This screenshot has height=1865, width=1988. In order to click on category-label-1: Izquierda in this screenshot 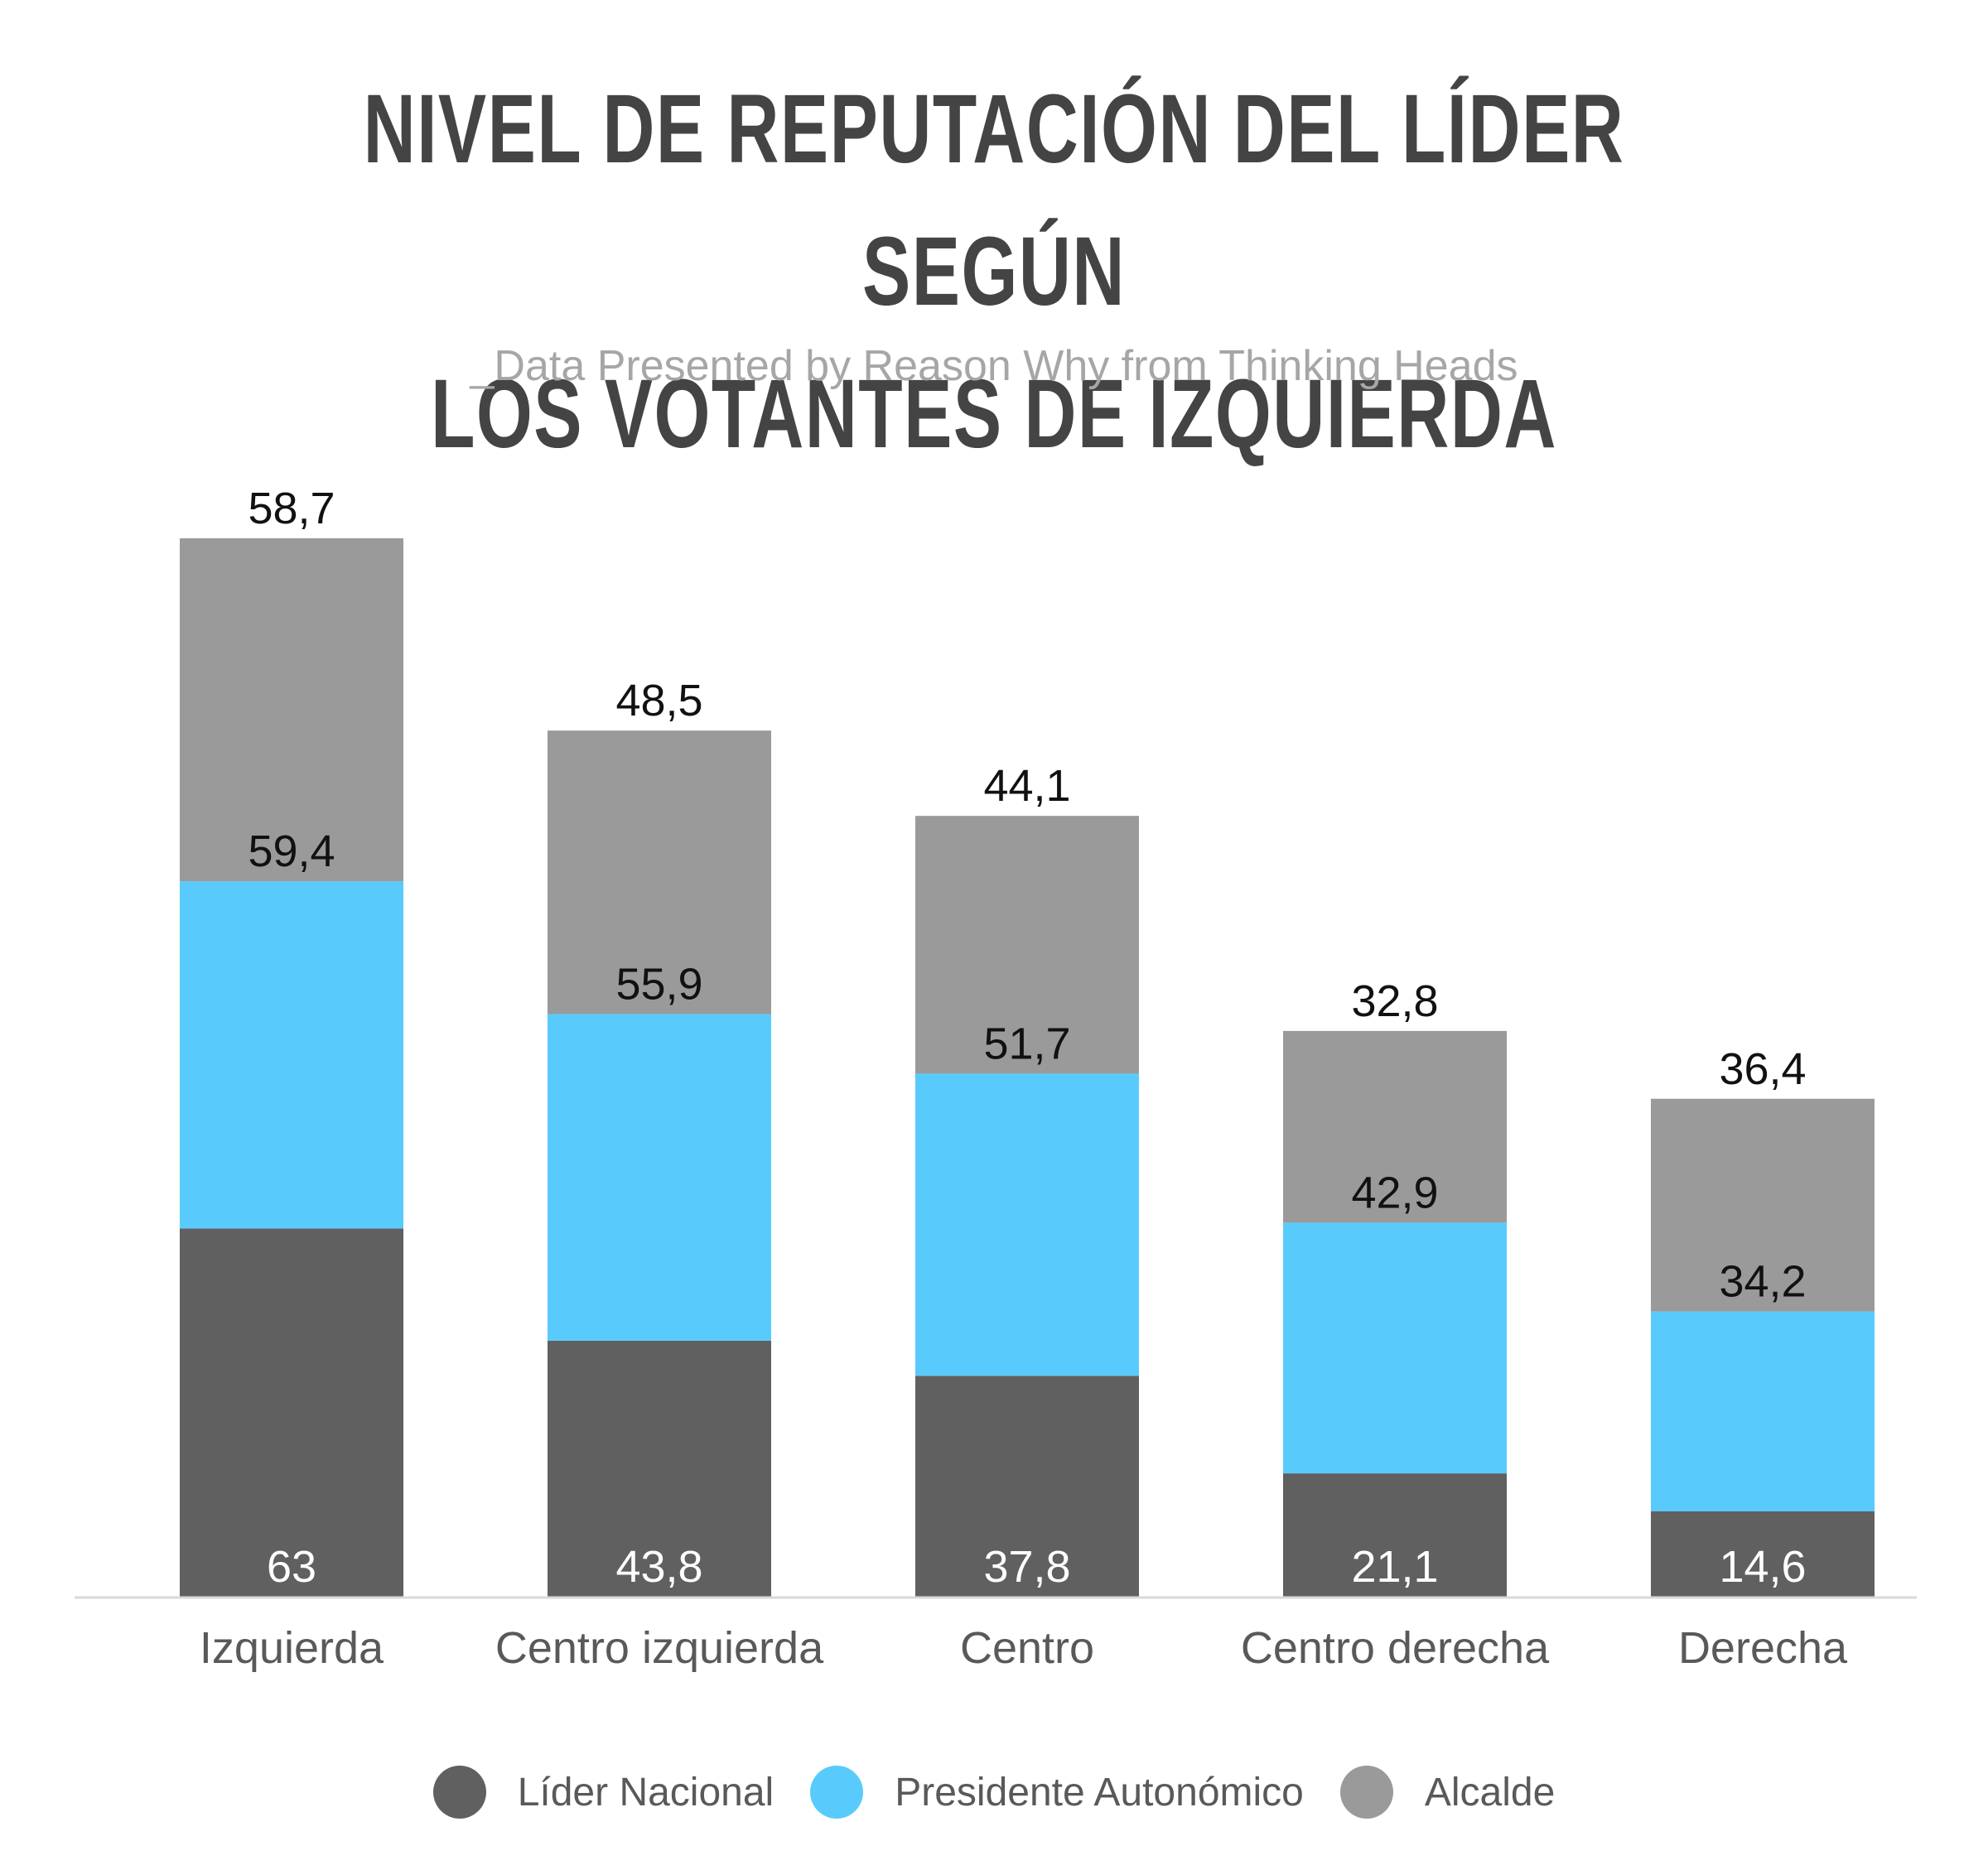, I will do `click(292, 1648)`.